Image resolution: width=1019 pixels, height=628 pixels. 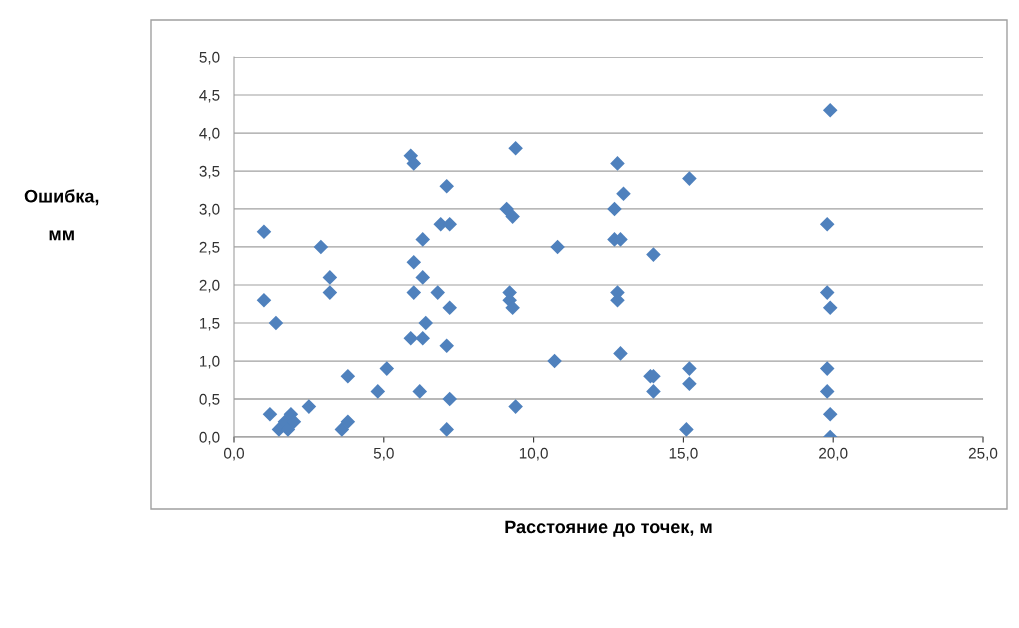 I want to click on x-tick-label: 10,0, so click(x=533, y=454).